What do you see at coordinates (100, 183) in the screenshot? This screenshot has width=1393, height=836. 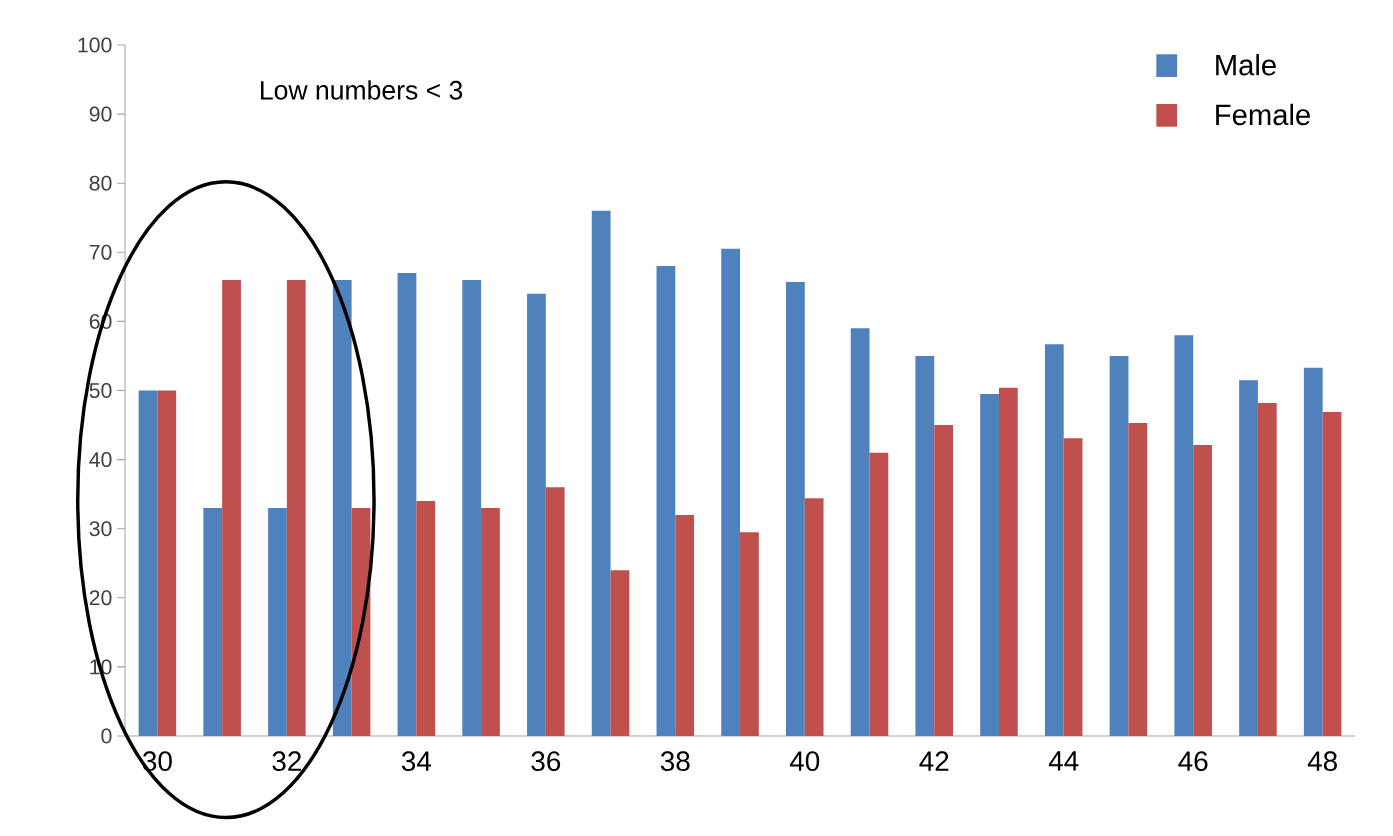 I see `y-tick-label: 80` at bounding box center [100, 183].